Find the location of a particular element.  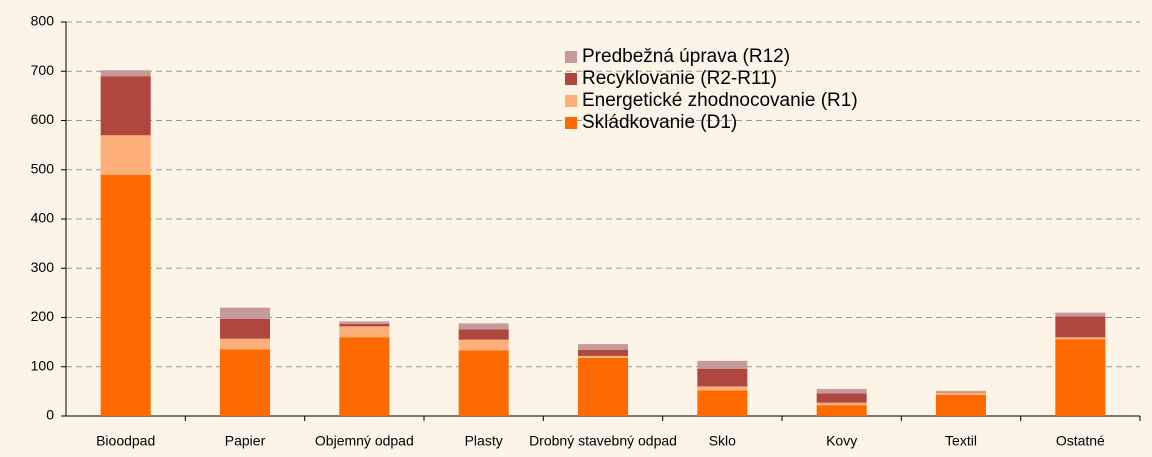

y-tick-label: 0 is located at coordinates (50, 415).